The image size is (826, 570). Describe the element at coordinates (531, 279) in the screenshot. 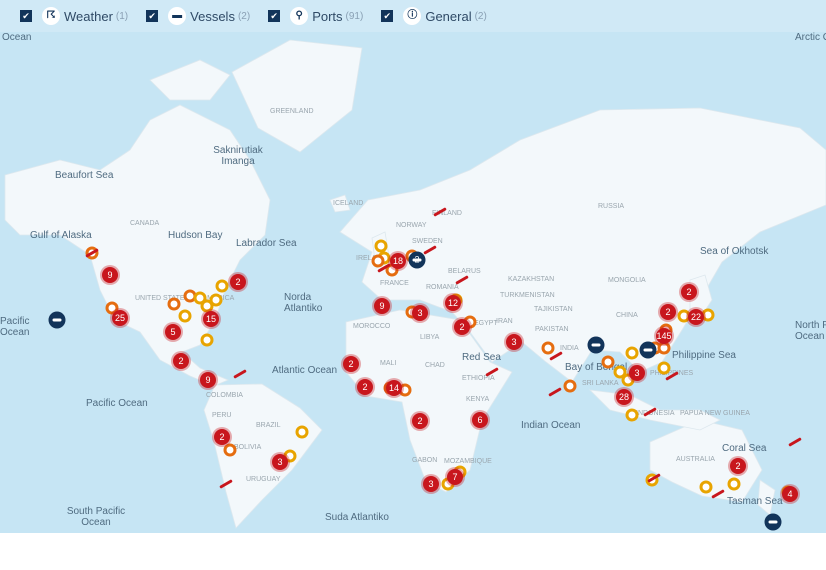

I see `map-label: KAZAKHSTAN` at that location.